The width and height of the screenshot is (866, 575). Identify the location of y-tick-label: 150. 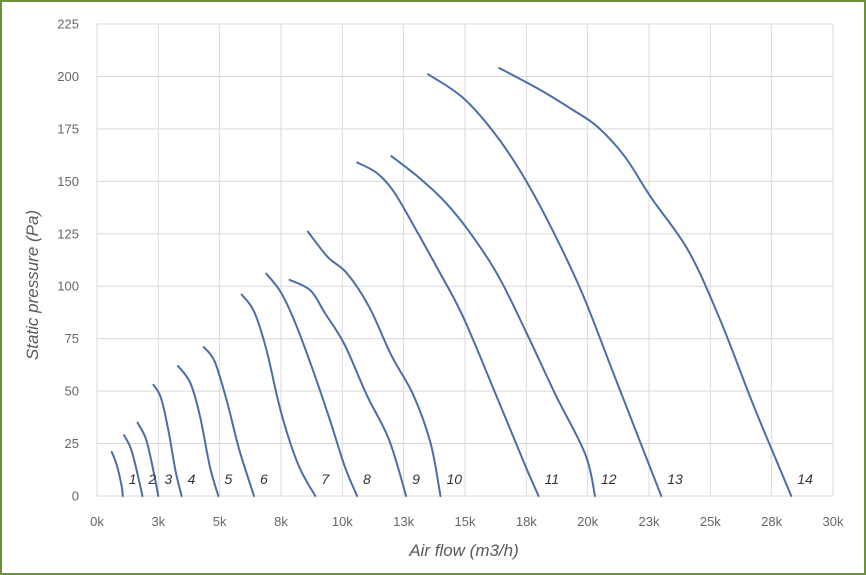
(68, 181).